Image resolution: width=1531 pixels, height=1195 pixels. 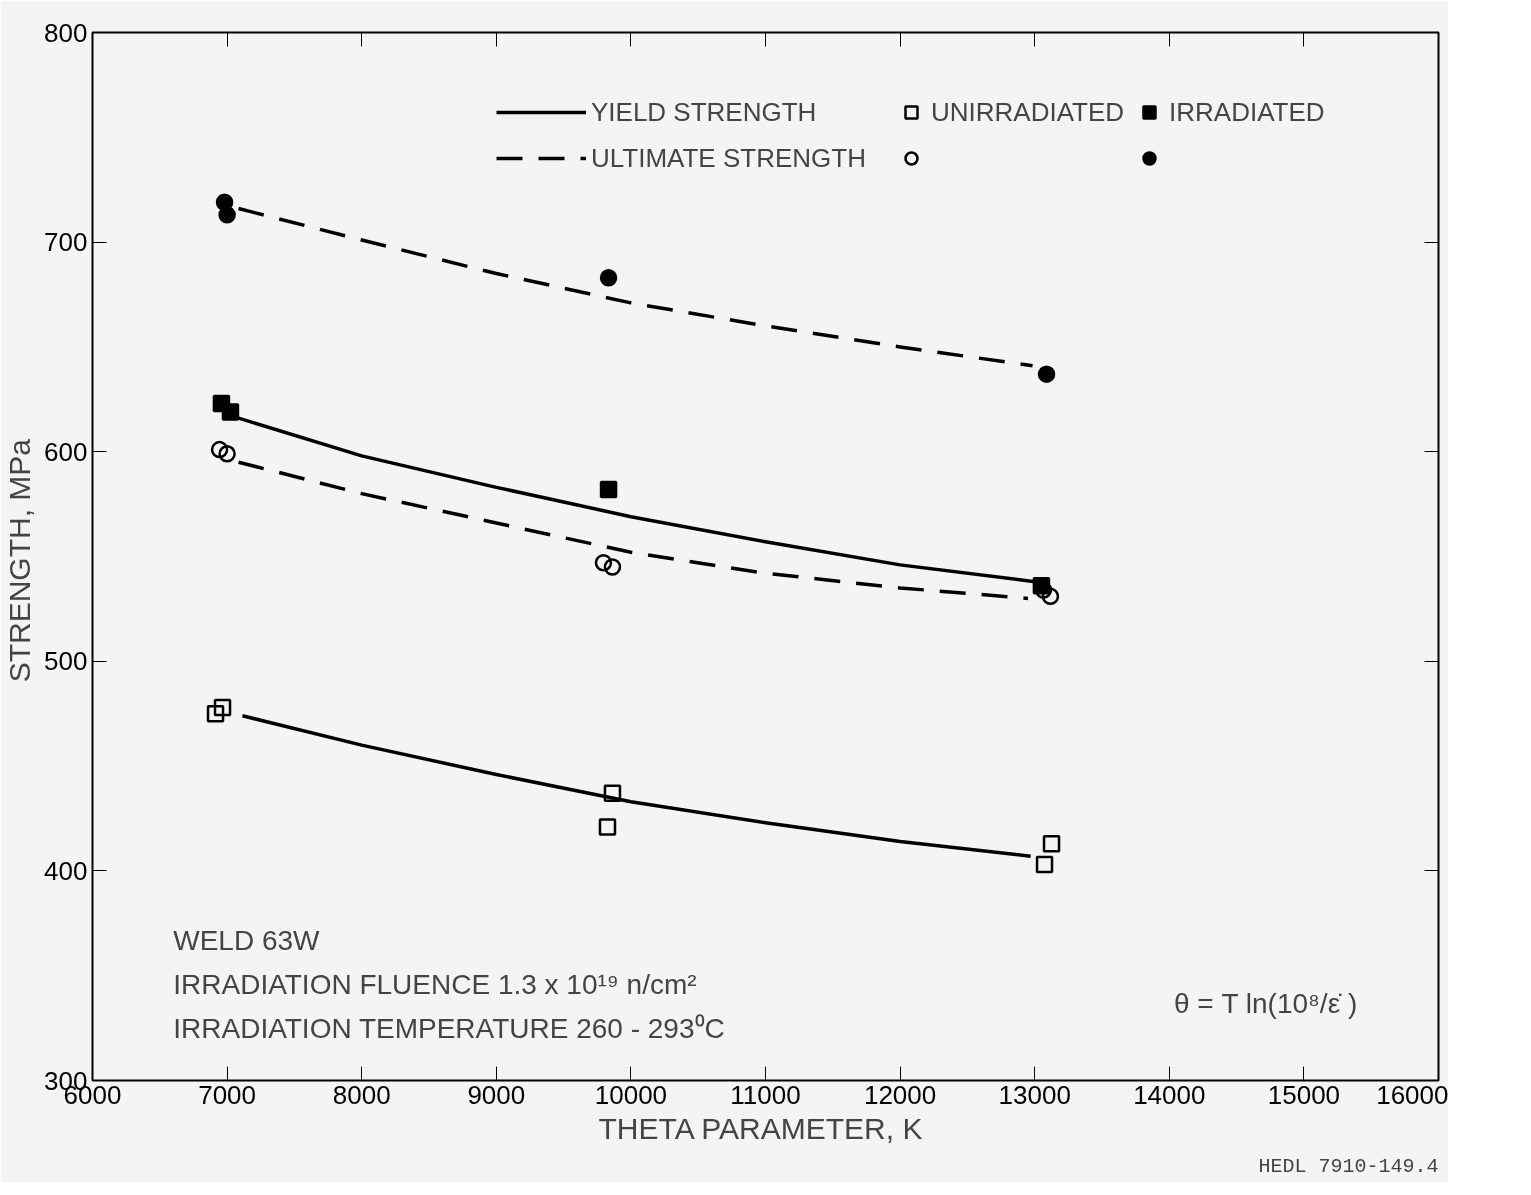 I want to click on x-tick-label: 10000, so click(x=631, y=1094).